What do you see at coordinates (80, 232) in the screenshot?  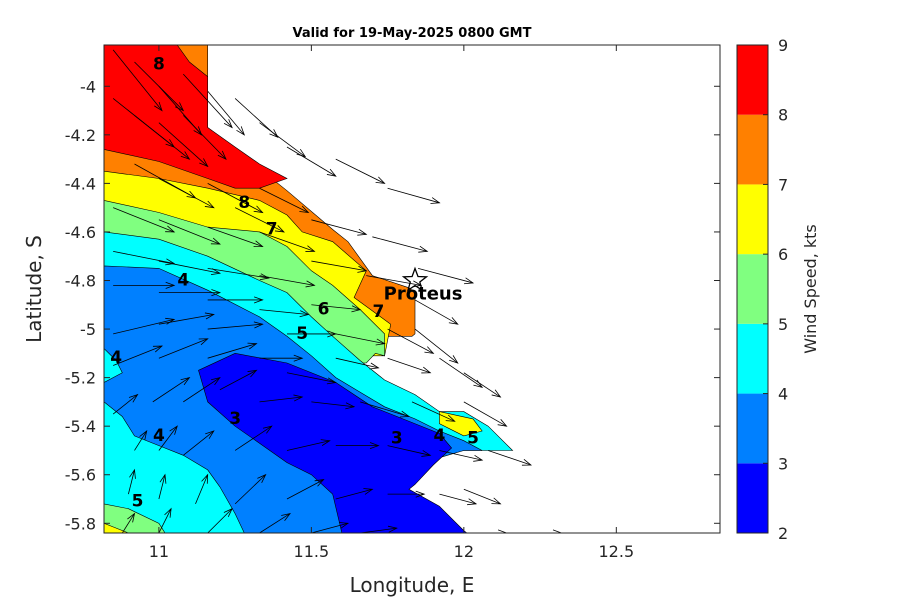 I see `y-tick-label: -4.6` at bounding box center [80, 232].